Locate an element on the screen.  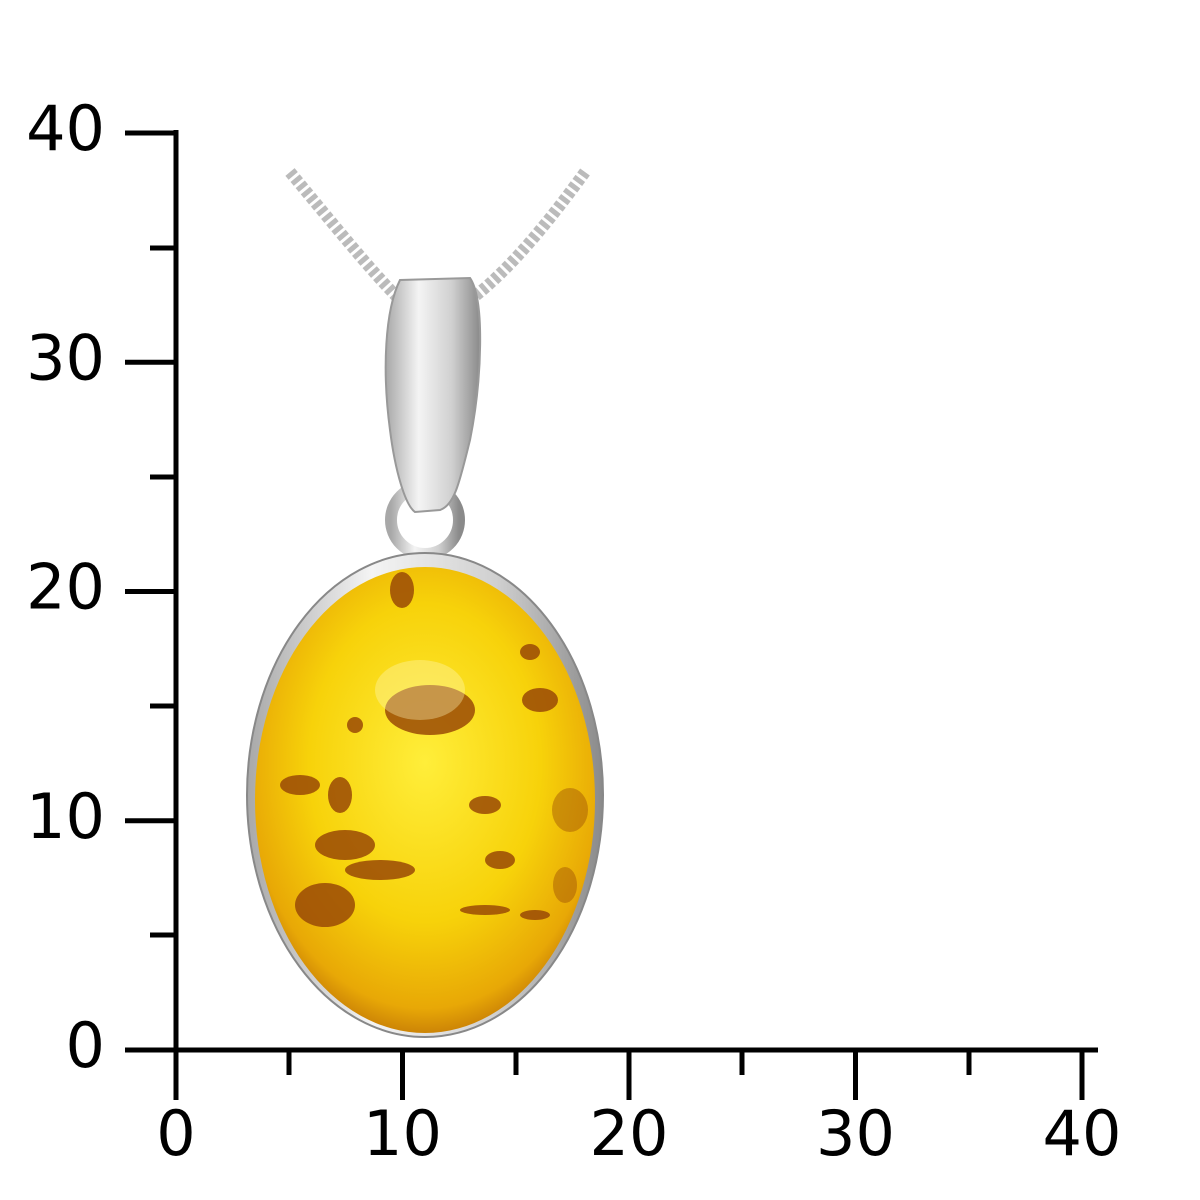
amber-stone is located at coordinates (425, 800).